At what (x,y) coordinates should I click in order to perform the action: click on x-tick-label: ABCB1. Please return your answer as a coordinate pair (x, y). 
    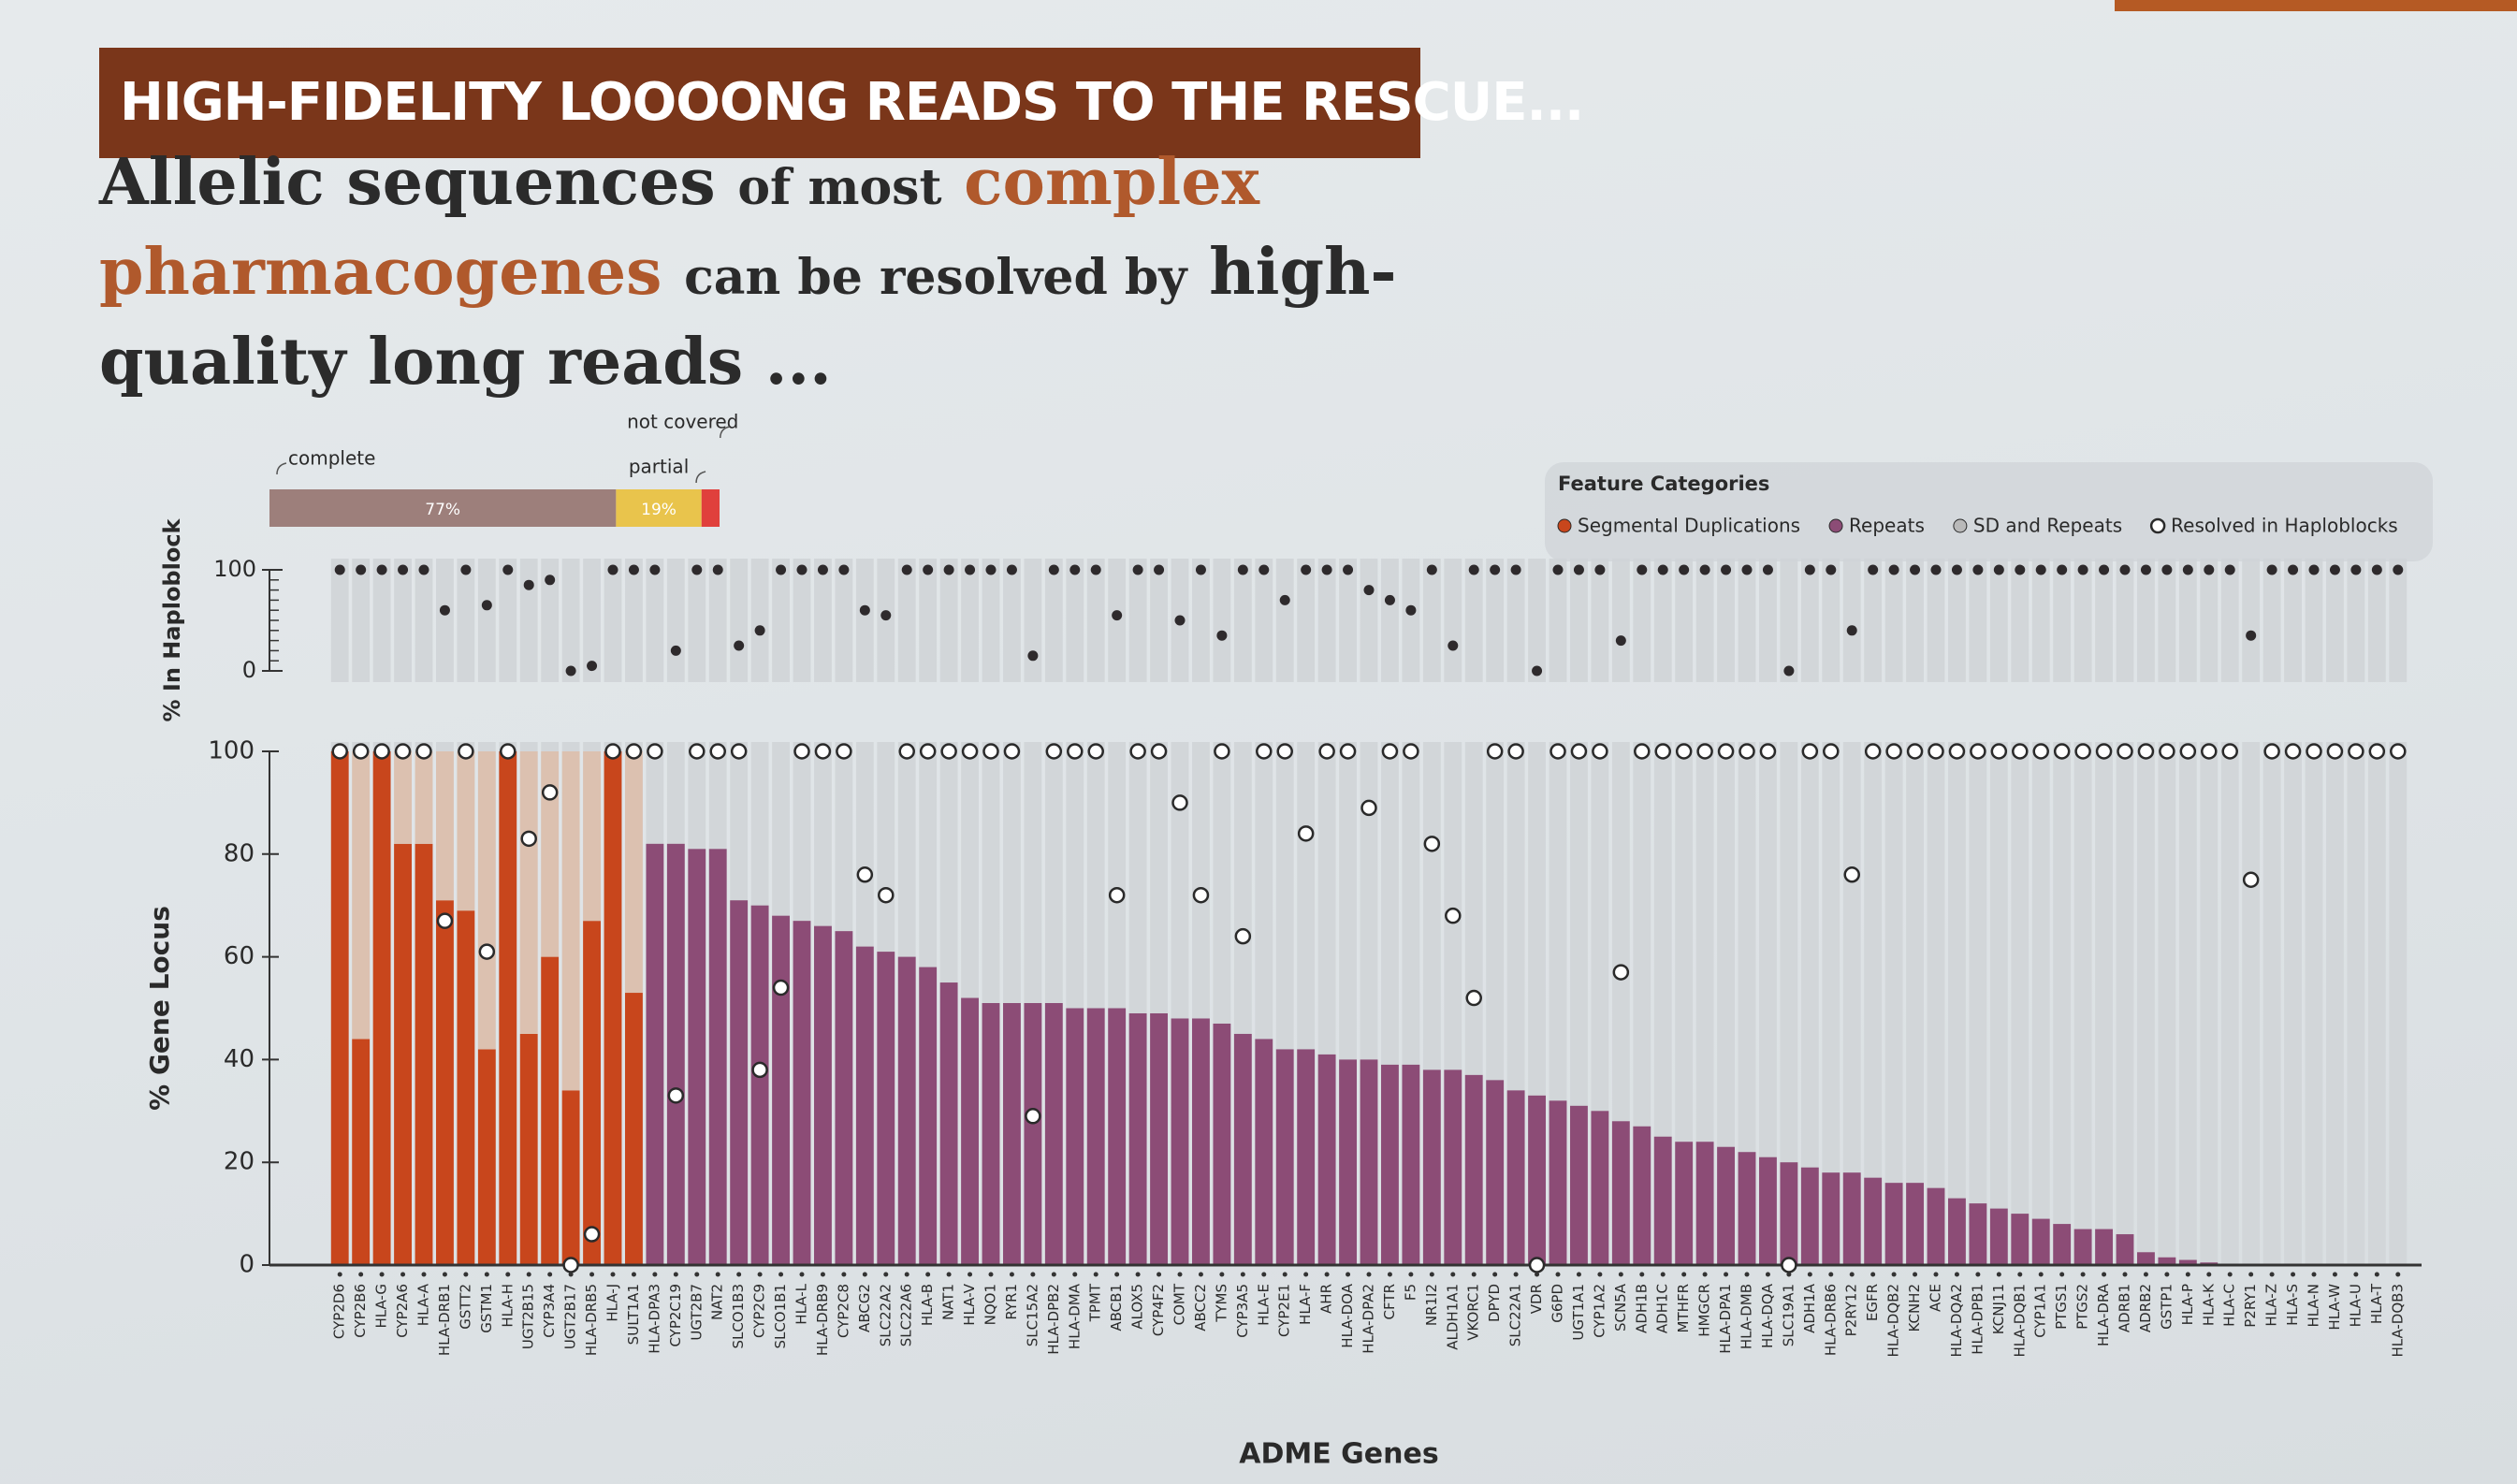
    Looking at the image, I should click on (1116, 1307).